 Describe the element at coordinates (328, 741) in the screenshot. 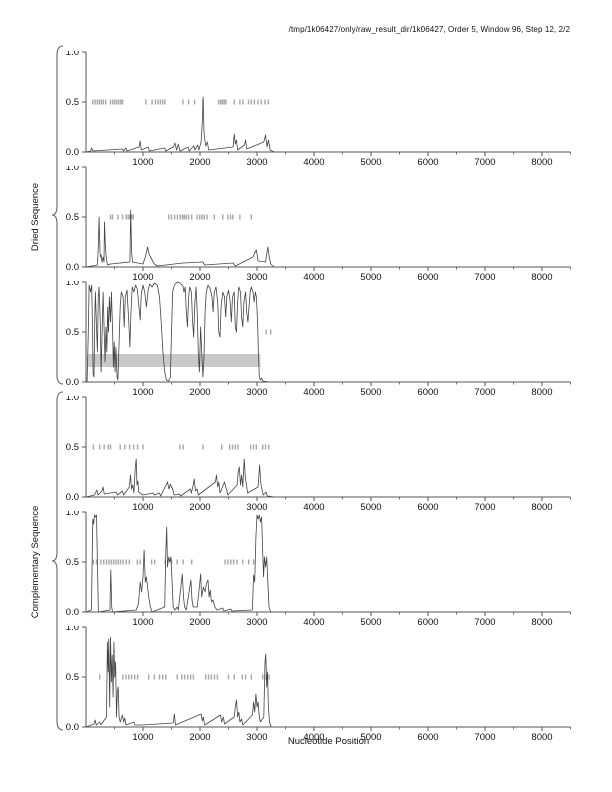

I see `x-axis-title: Nucleotide Position` at that location.